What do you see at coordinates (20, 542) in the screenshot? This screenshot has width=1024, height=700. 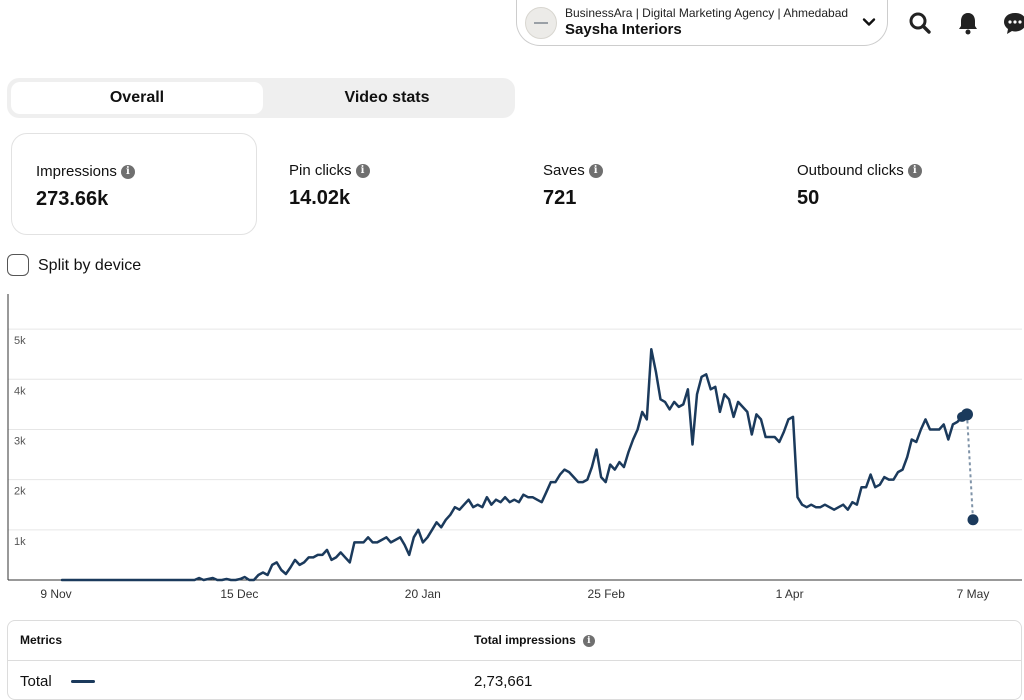 I see `y-tick-label: 1k` at bounding box center [20, 542].